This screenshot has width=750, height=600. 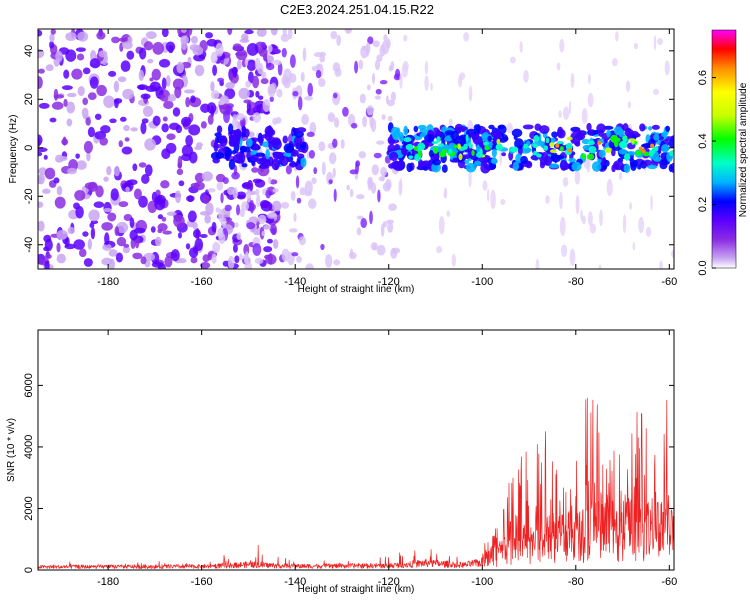 I want to click on snr-y-tick-label: 2000, so click(x=29, y=508).